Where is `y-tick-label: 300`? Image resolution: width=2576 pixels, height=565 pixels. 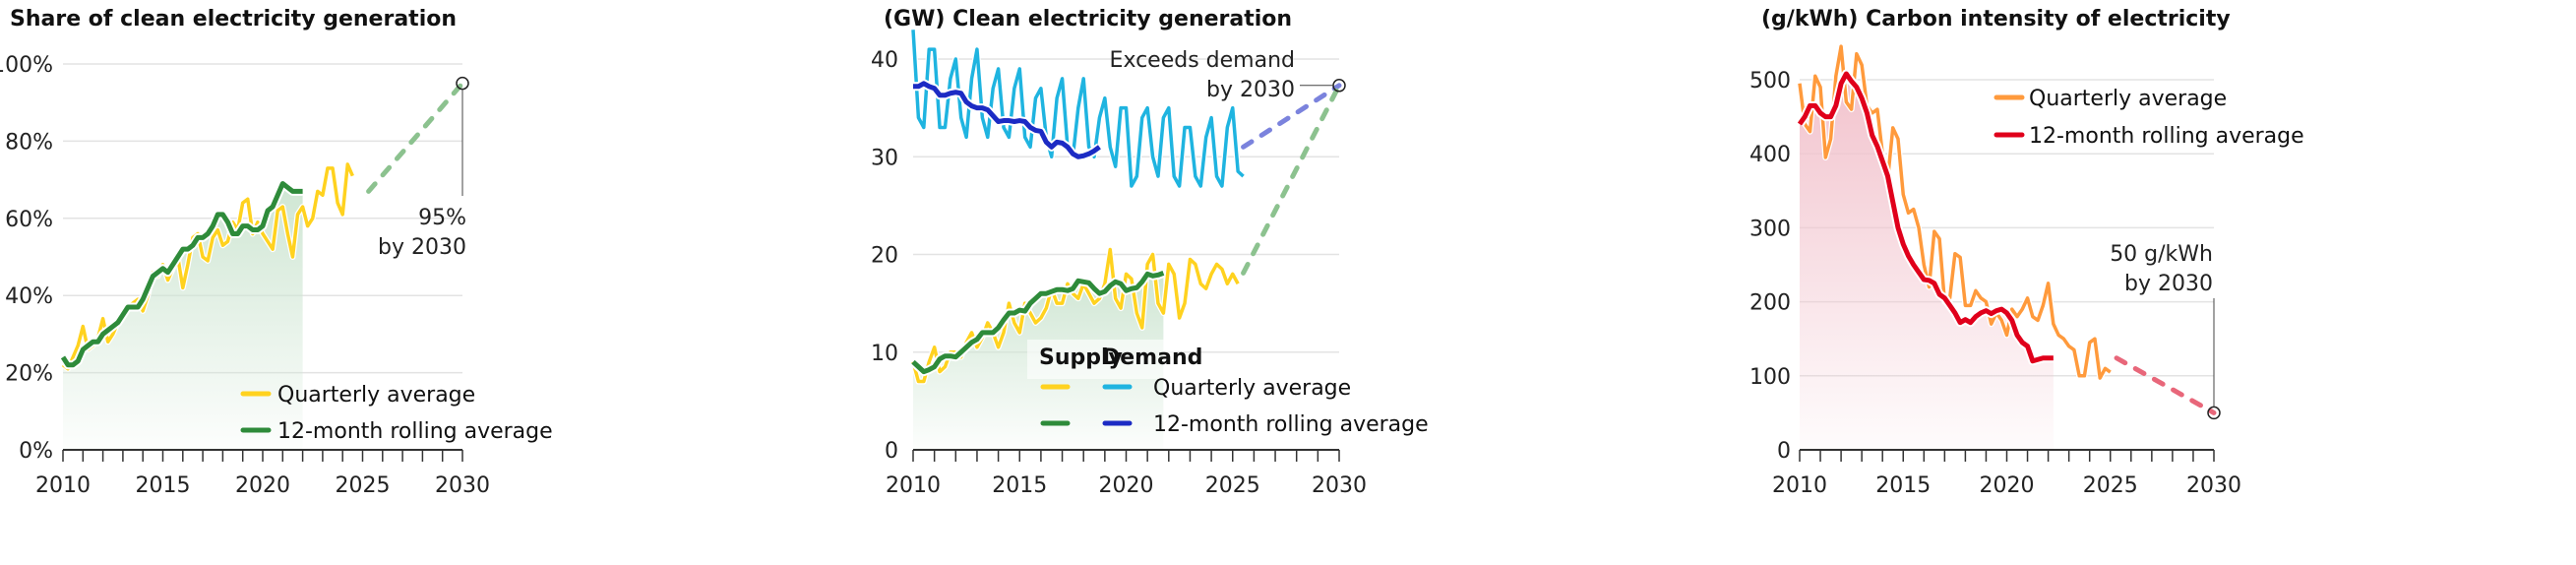
y-tick-label: 300 is located at coordinates (1770, 229).